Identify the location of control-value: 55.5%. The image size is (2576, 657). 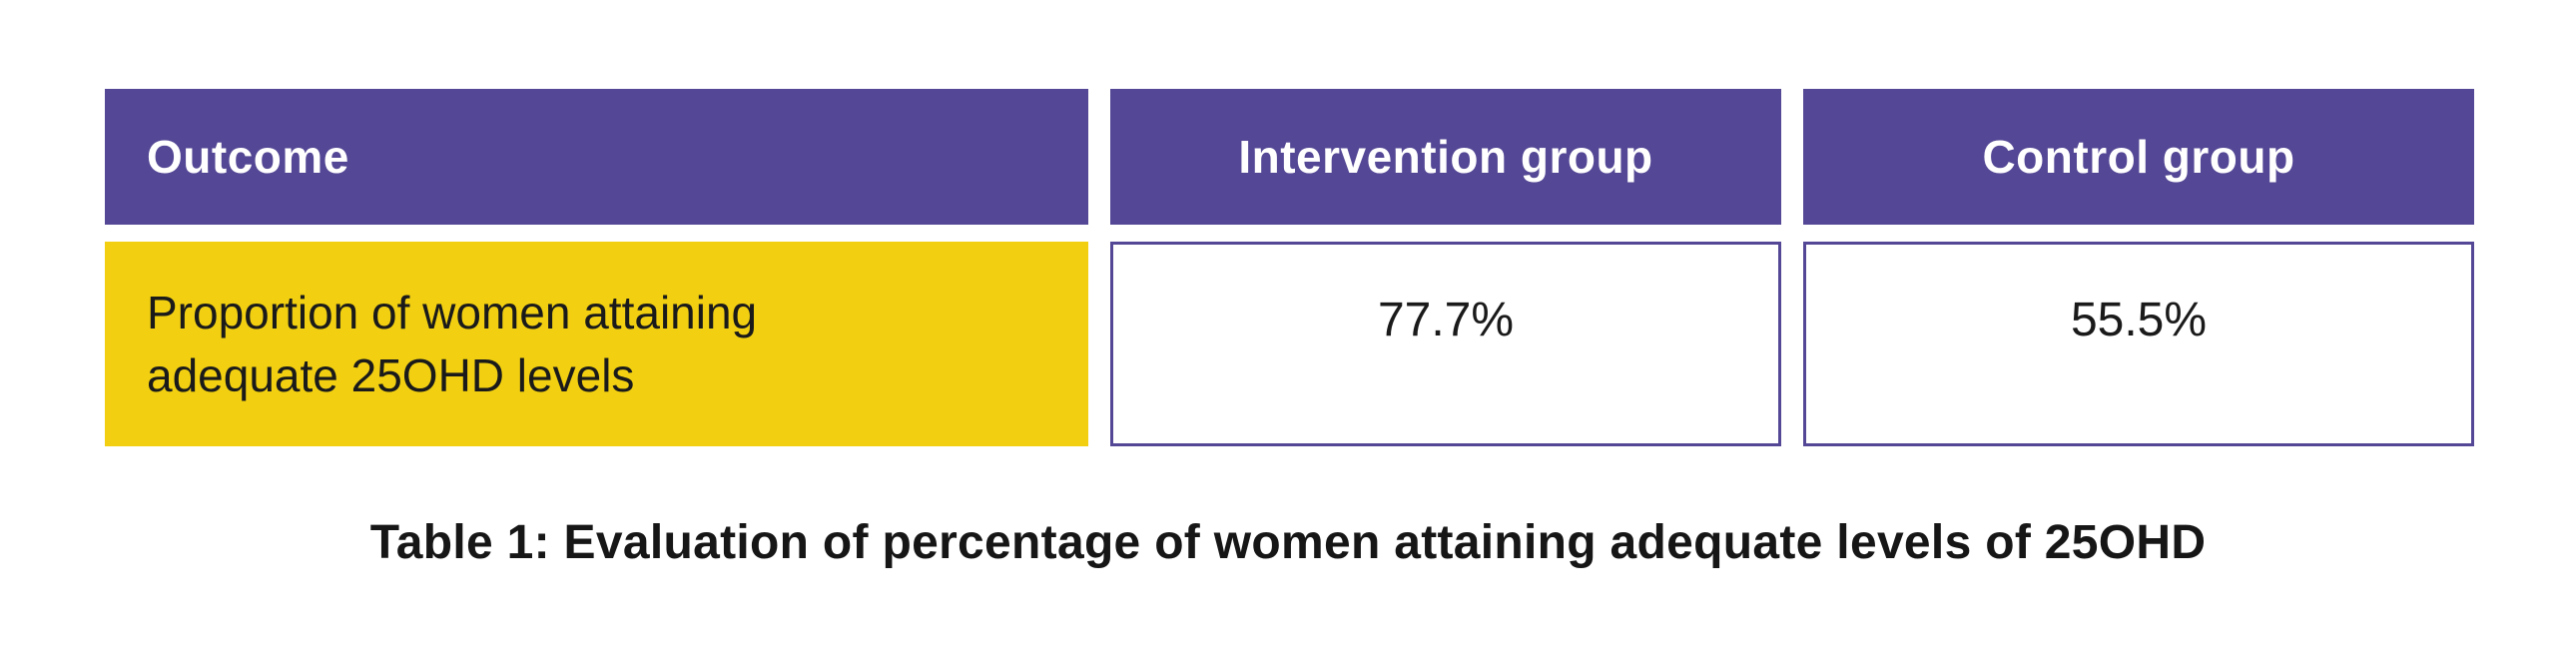
(2139, 320).